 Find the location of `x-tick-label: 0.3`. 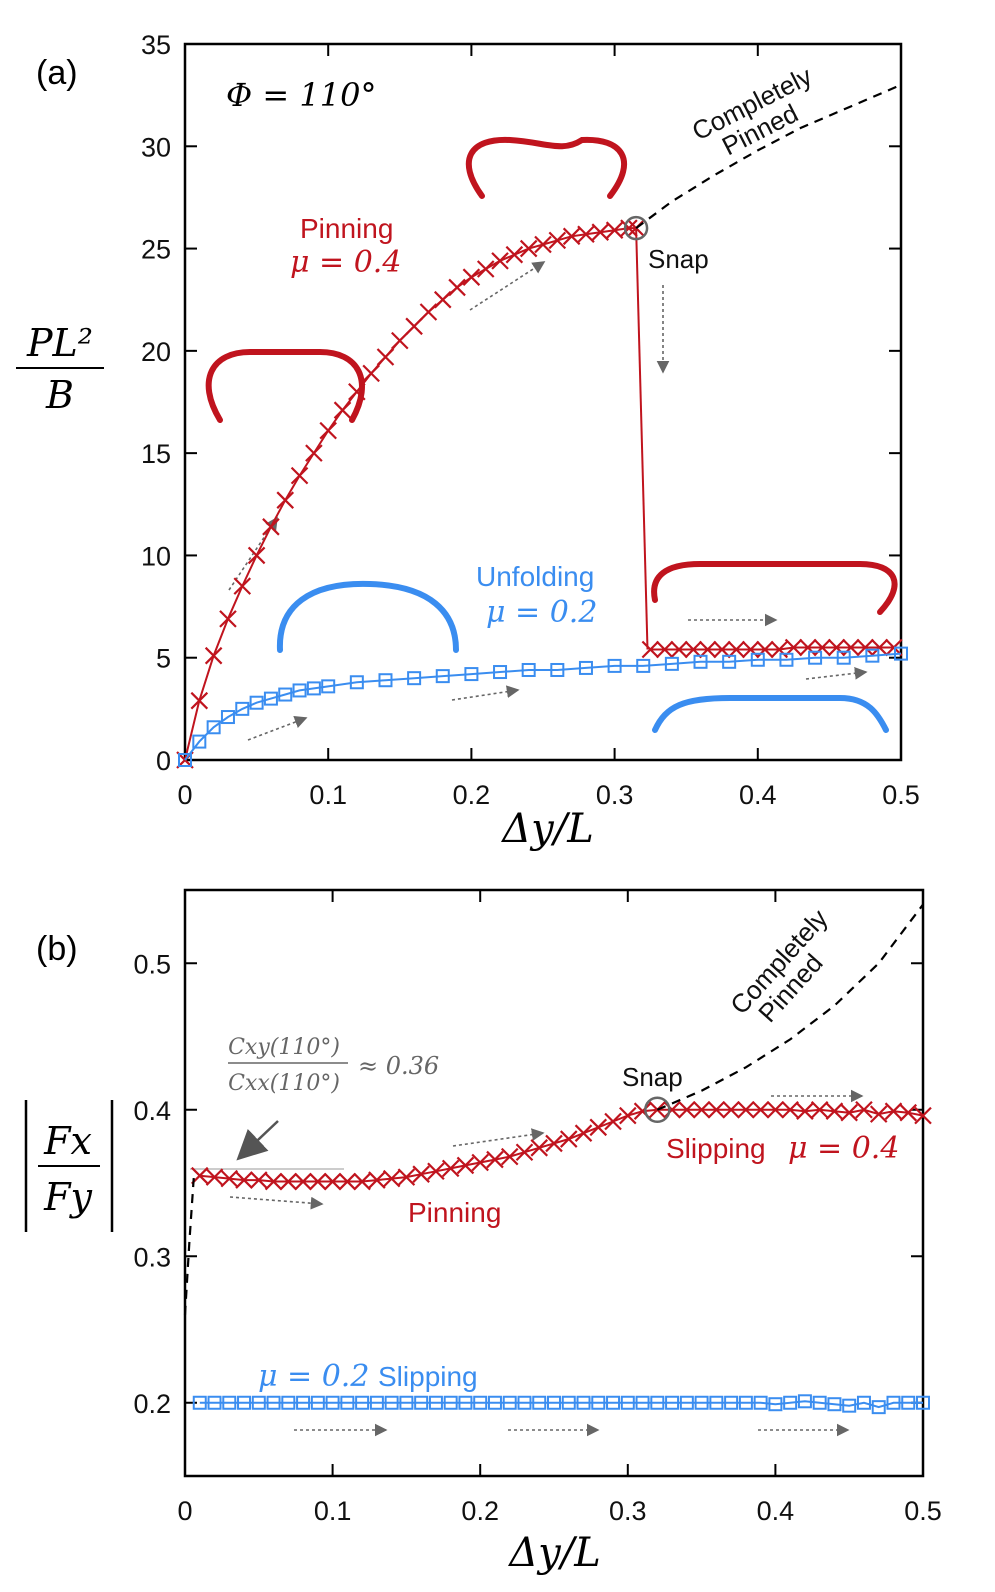

x-tick-label: 0.3 is located at coordinates (628, 1511).